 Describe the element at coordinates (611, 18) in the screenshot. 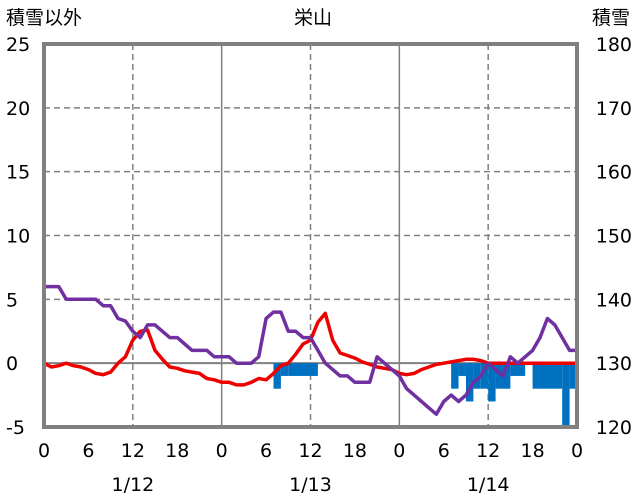

I see `right-axis-label: 積雪` at that location.